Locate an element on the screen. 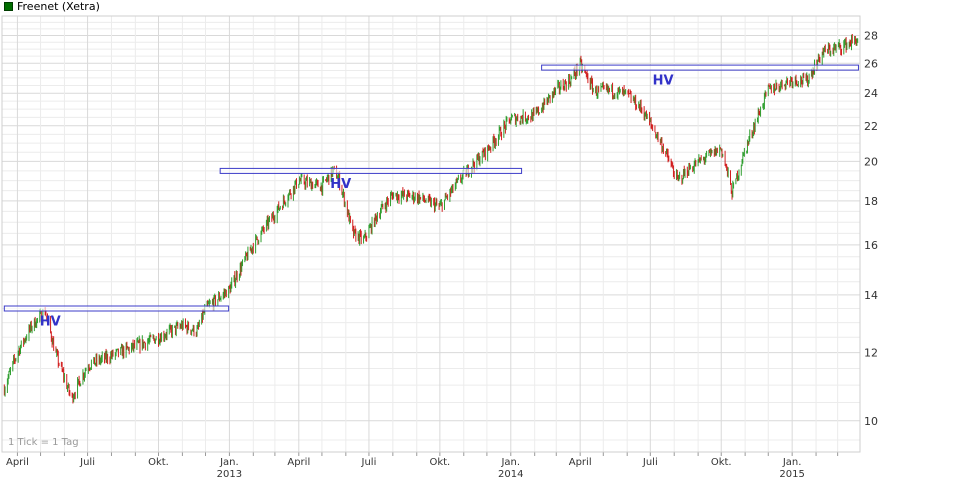 The image size is (968, 496). legend-swatch is located at coordinates (8, 6).